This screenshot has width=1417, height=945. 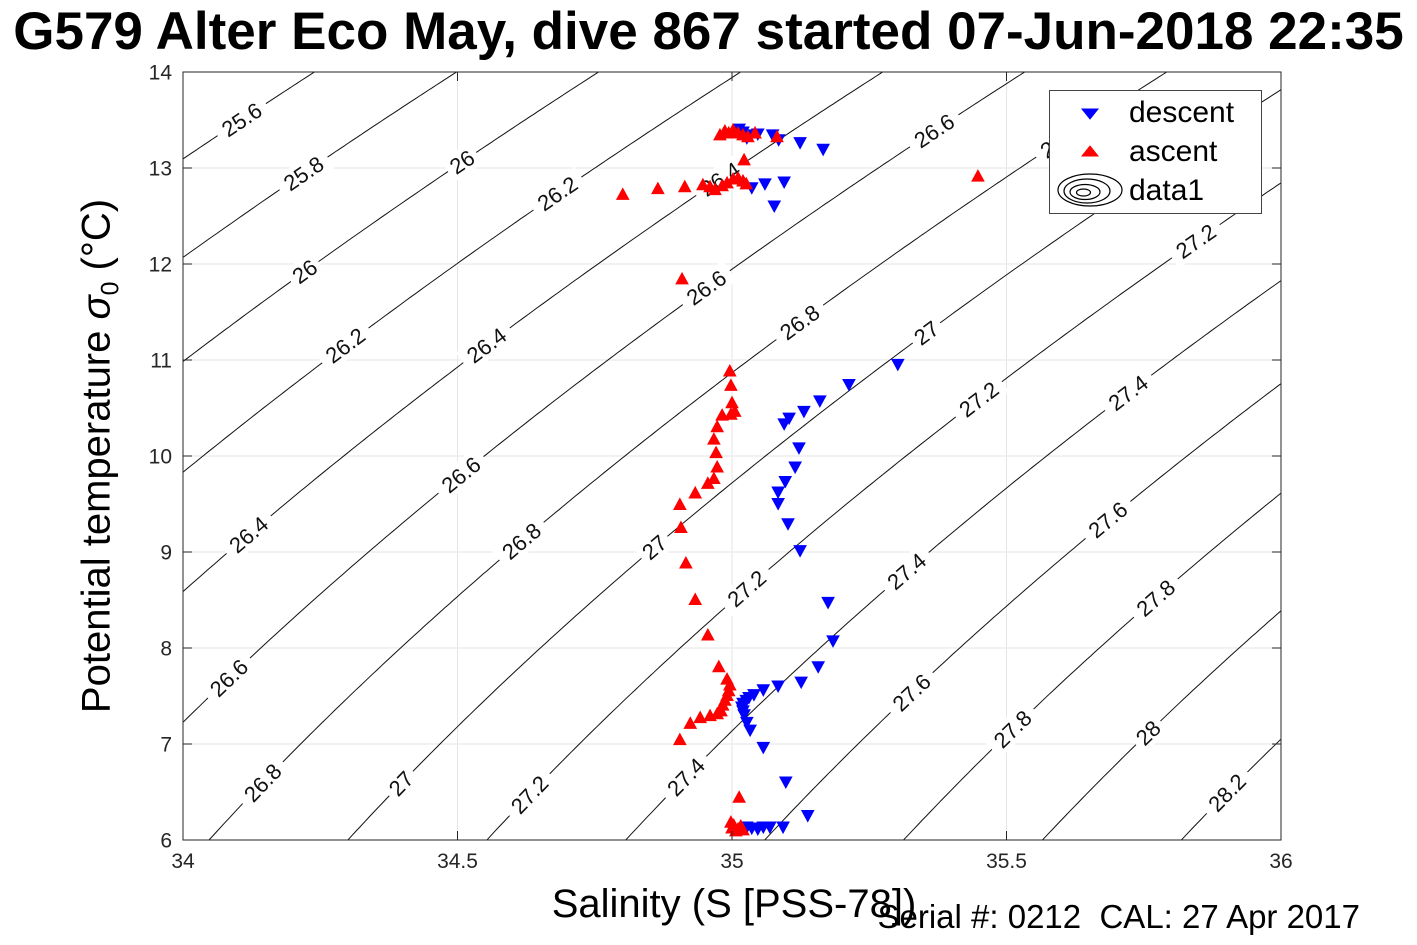 What do you see at coordinates (160, 264) in the screenshot?
I see `svg-text: 12` at bounding box center [160, 264].